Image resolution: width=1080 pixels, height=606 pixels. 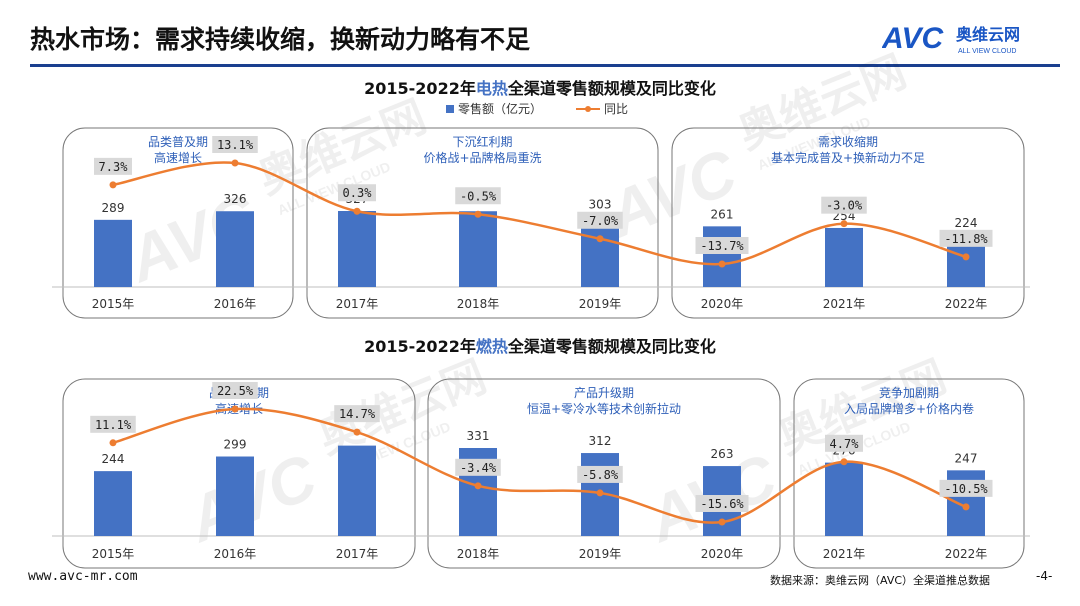 I want to click on logo-mark: AVC, so click(x=913, y=38).